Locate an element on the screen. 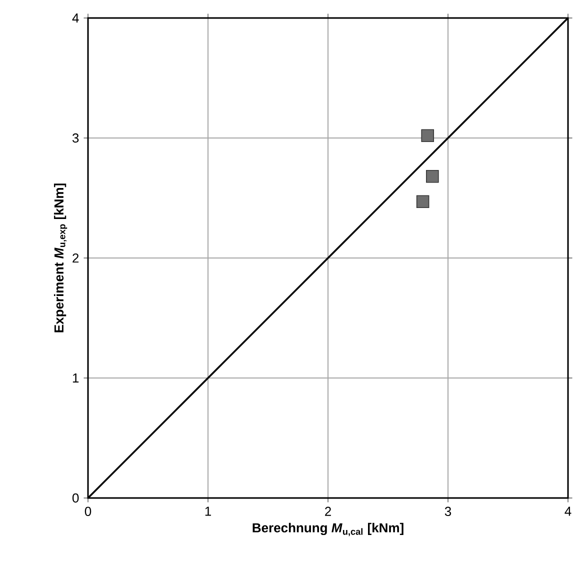 This screenshot has width=580, height=578. x-tick-label: 1 is located at coordinates (208, 511).